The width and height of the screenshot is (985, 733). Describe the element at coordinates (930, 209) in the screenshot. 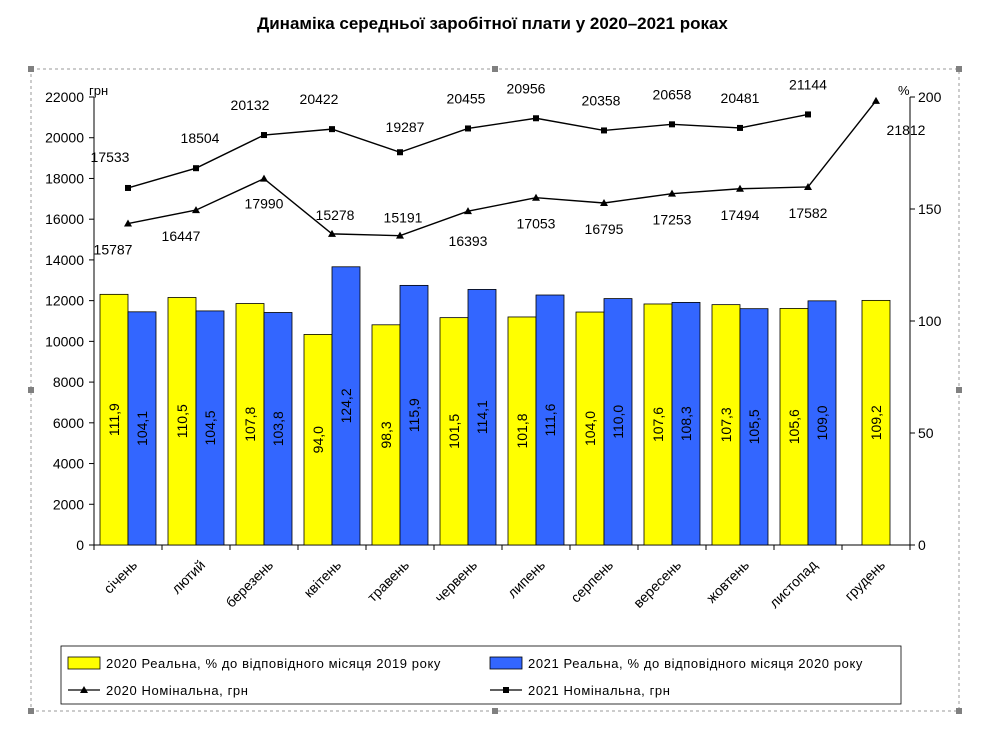

I see `right-axis-tick-label: 150` at that location.